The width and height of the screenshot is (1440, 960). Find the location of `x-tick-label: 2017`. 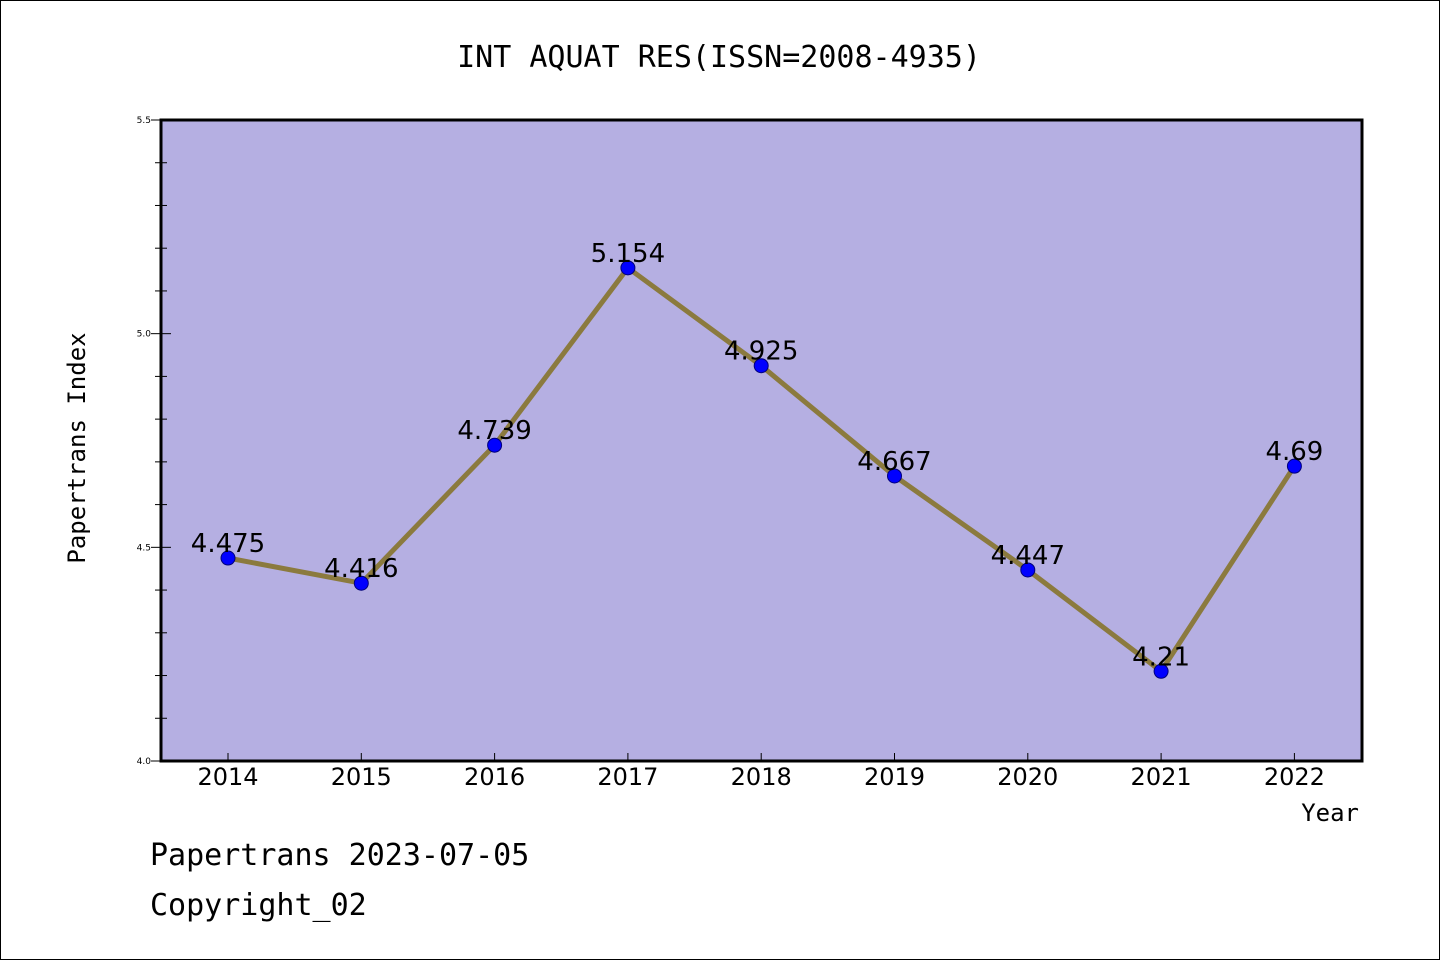

x-tick-label: 2017 is located at coordinates (627, 777).